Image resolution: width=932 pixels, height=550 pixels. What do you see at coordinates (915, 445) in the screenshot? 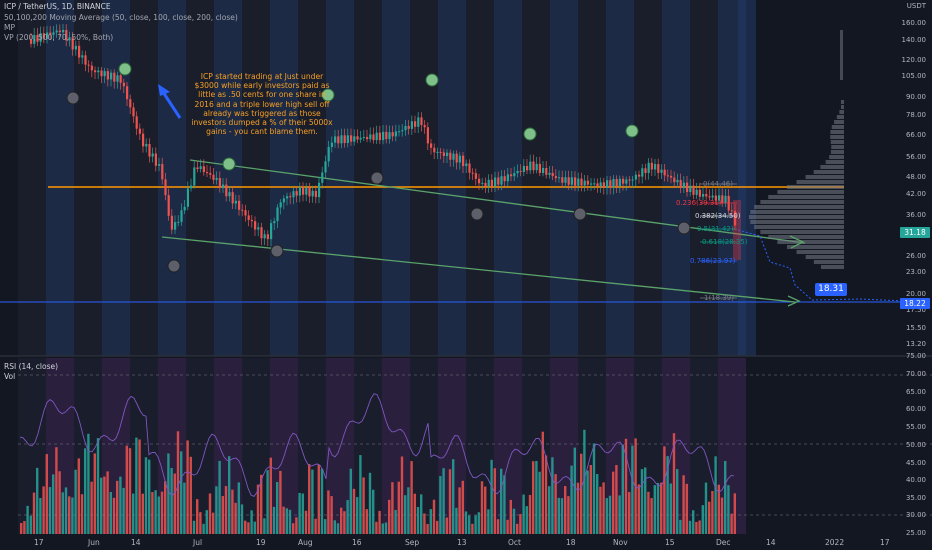
I see `rsi-axis-label: 50.00` at bounding box center [915, 445].